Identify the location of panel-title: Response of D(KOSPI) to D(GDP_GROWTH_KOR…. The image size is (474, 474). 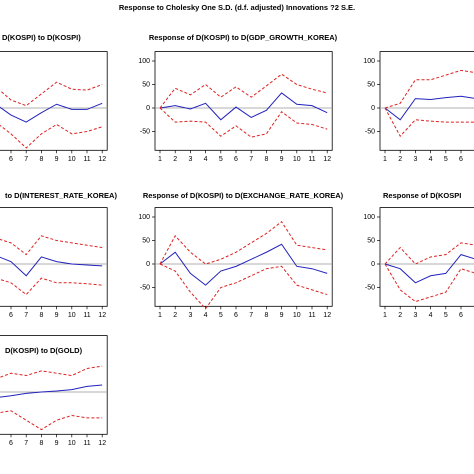
(243, 37).